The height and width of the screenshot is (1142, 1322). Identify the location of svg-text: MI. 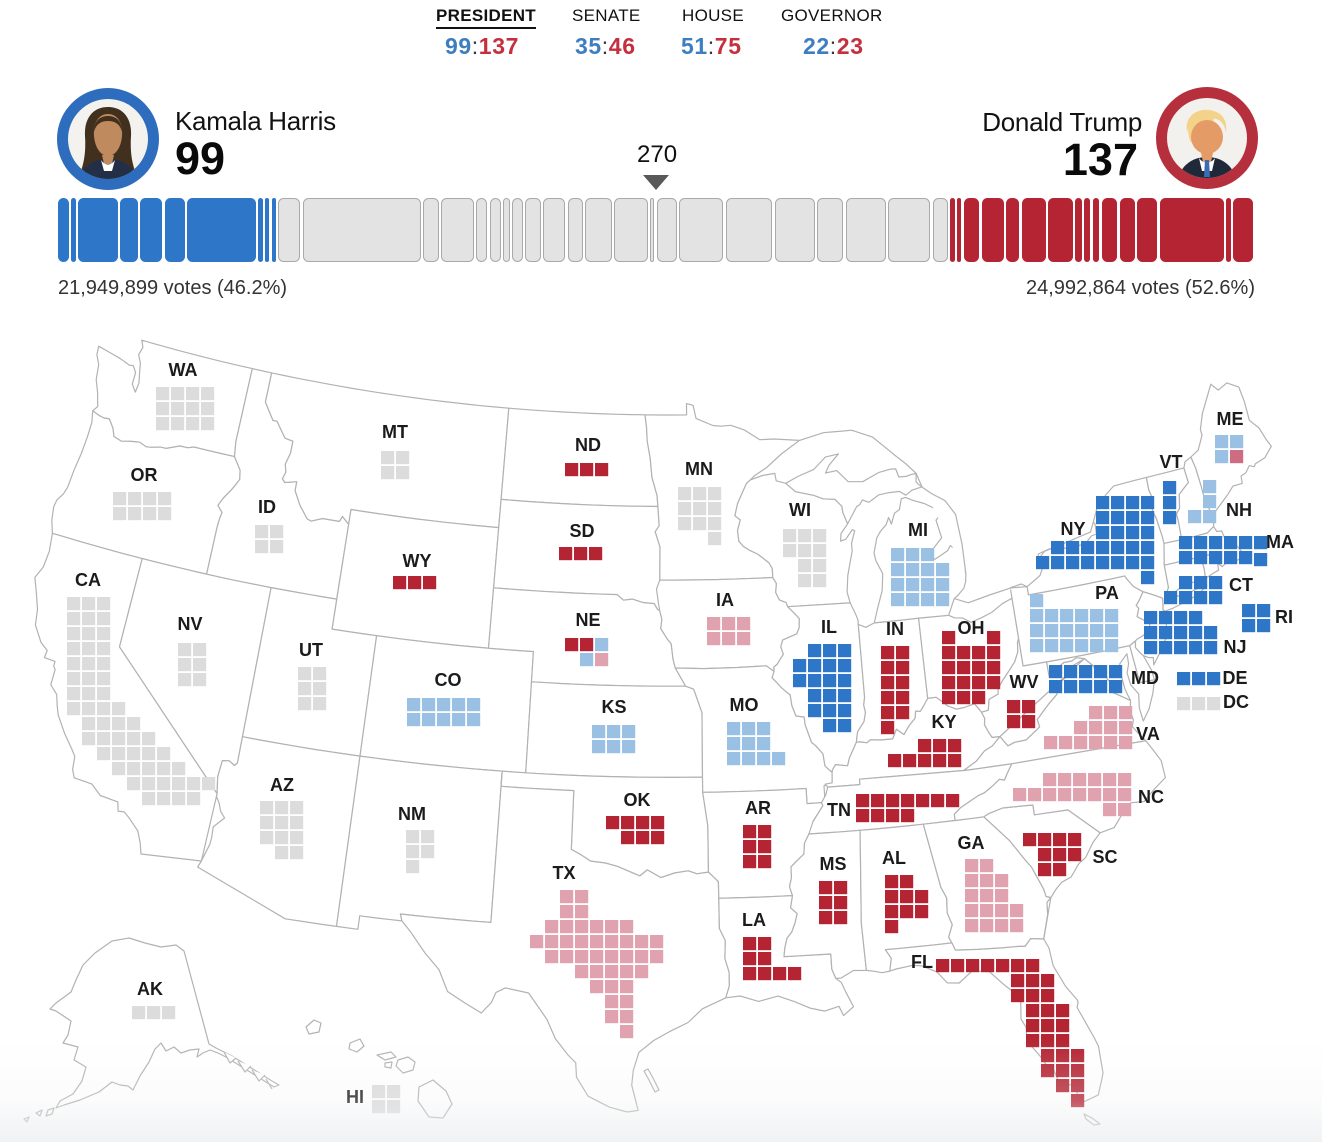
(918, 530).